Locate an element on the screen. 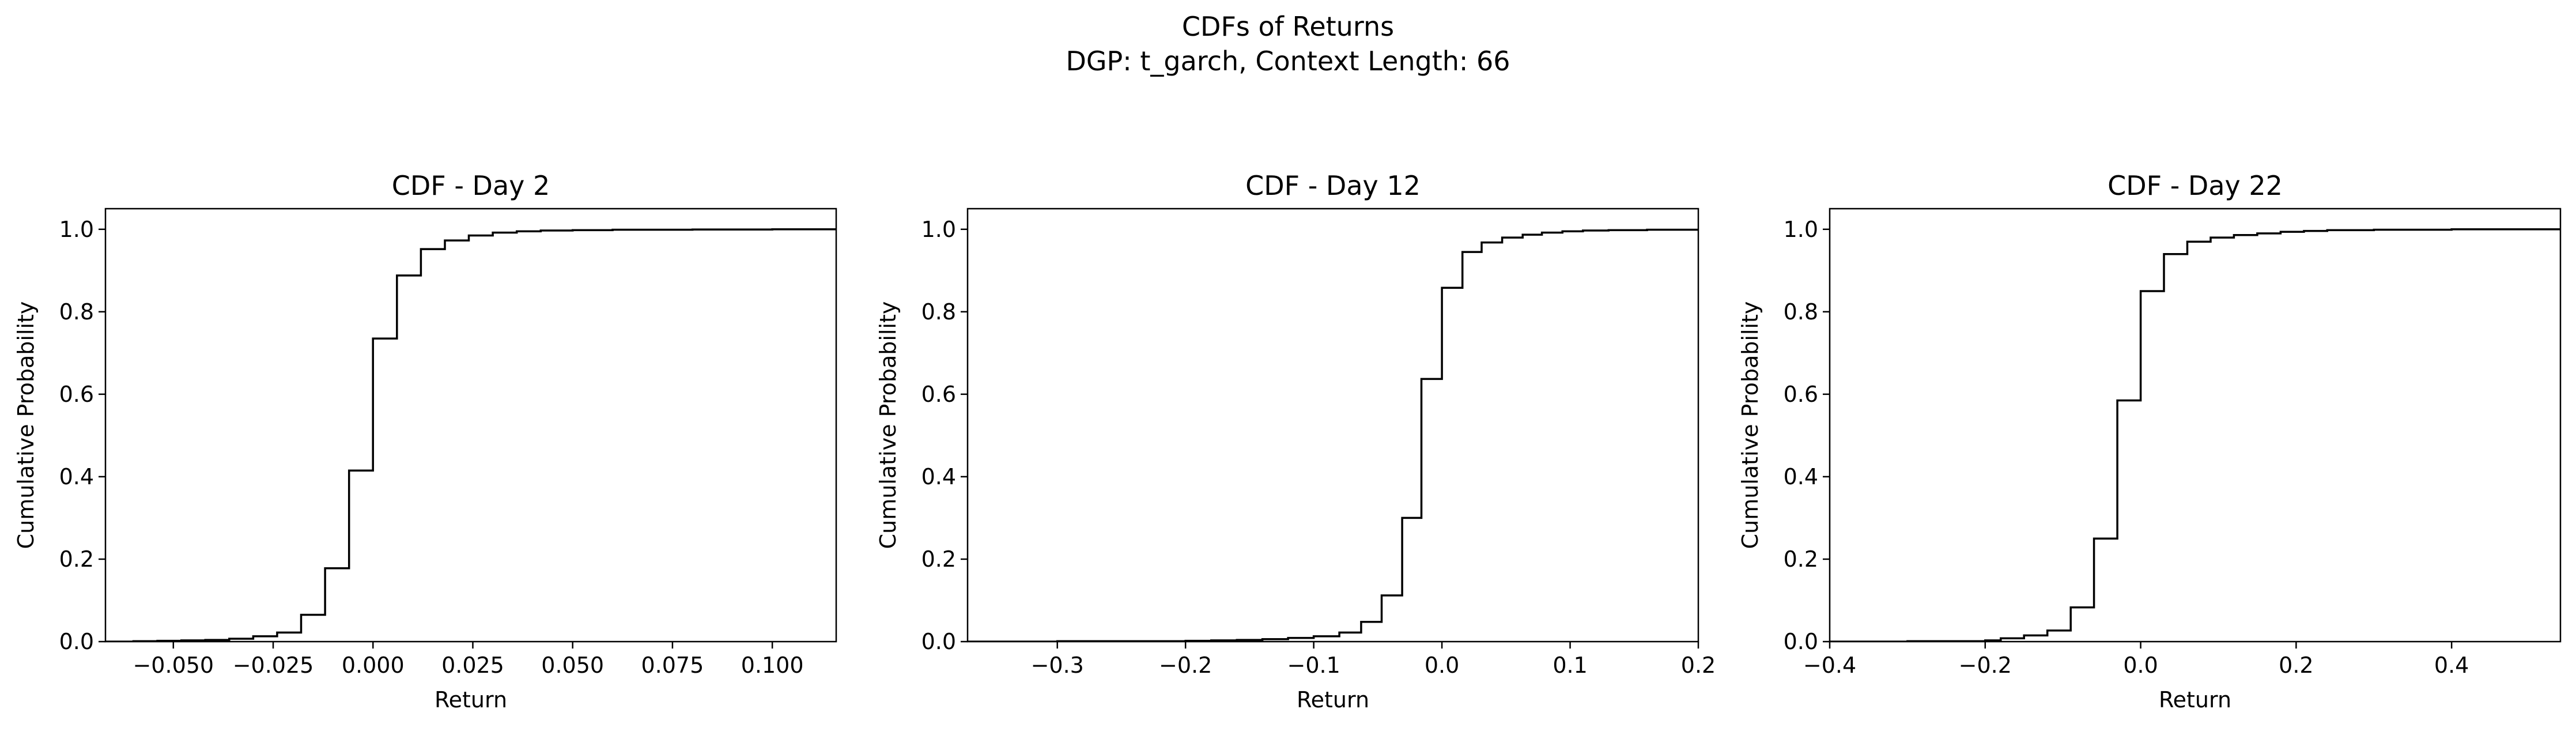 Image resolution: width=2576 pixels, height=735 pixels. x-tick-label: 0.025 is located at coordinates (472, 665).